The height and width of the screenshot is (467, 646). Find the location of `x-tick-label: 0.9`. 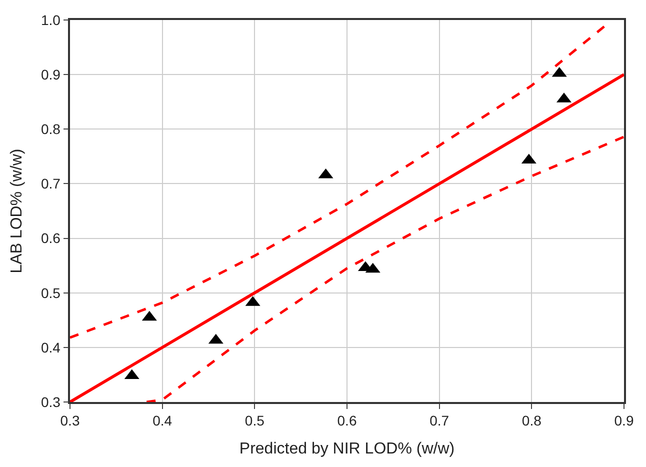

x-tick-label: 0.9 is located at coordinates (624, 420).